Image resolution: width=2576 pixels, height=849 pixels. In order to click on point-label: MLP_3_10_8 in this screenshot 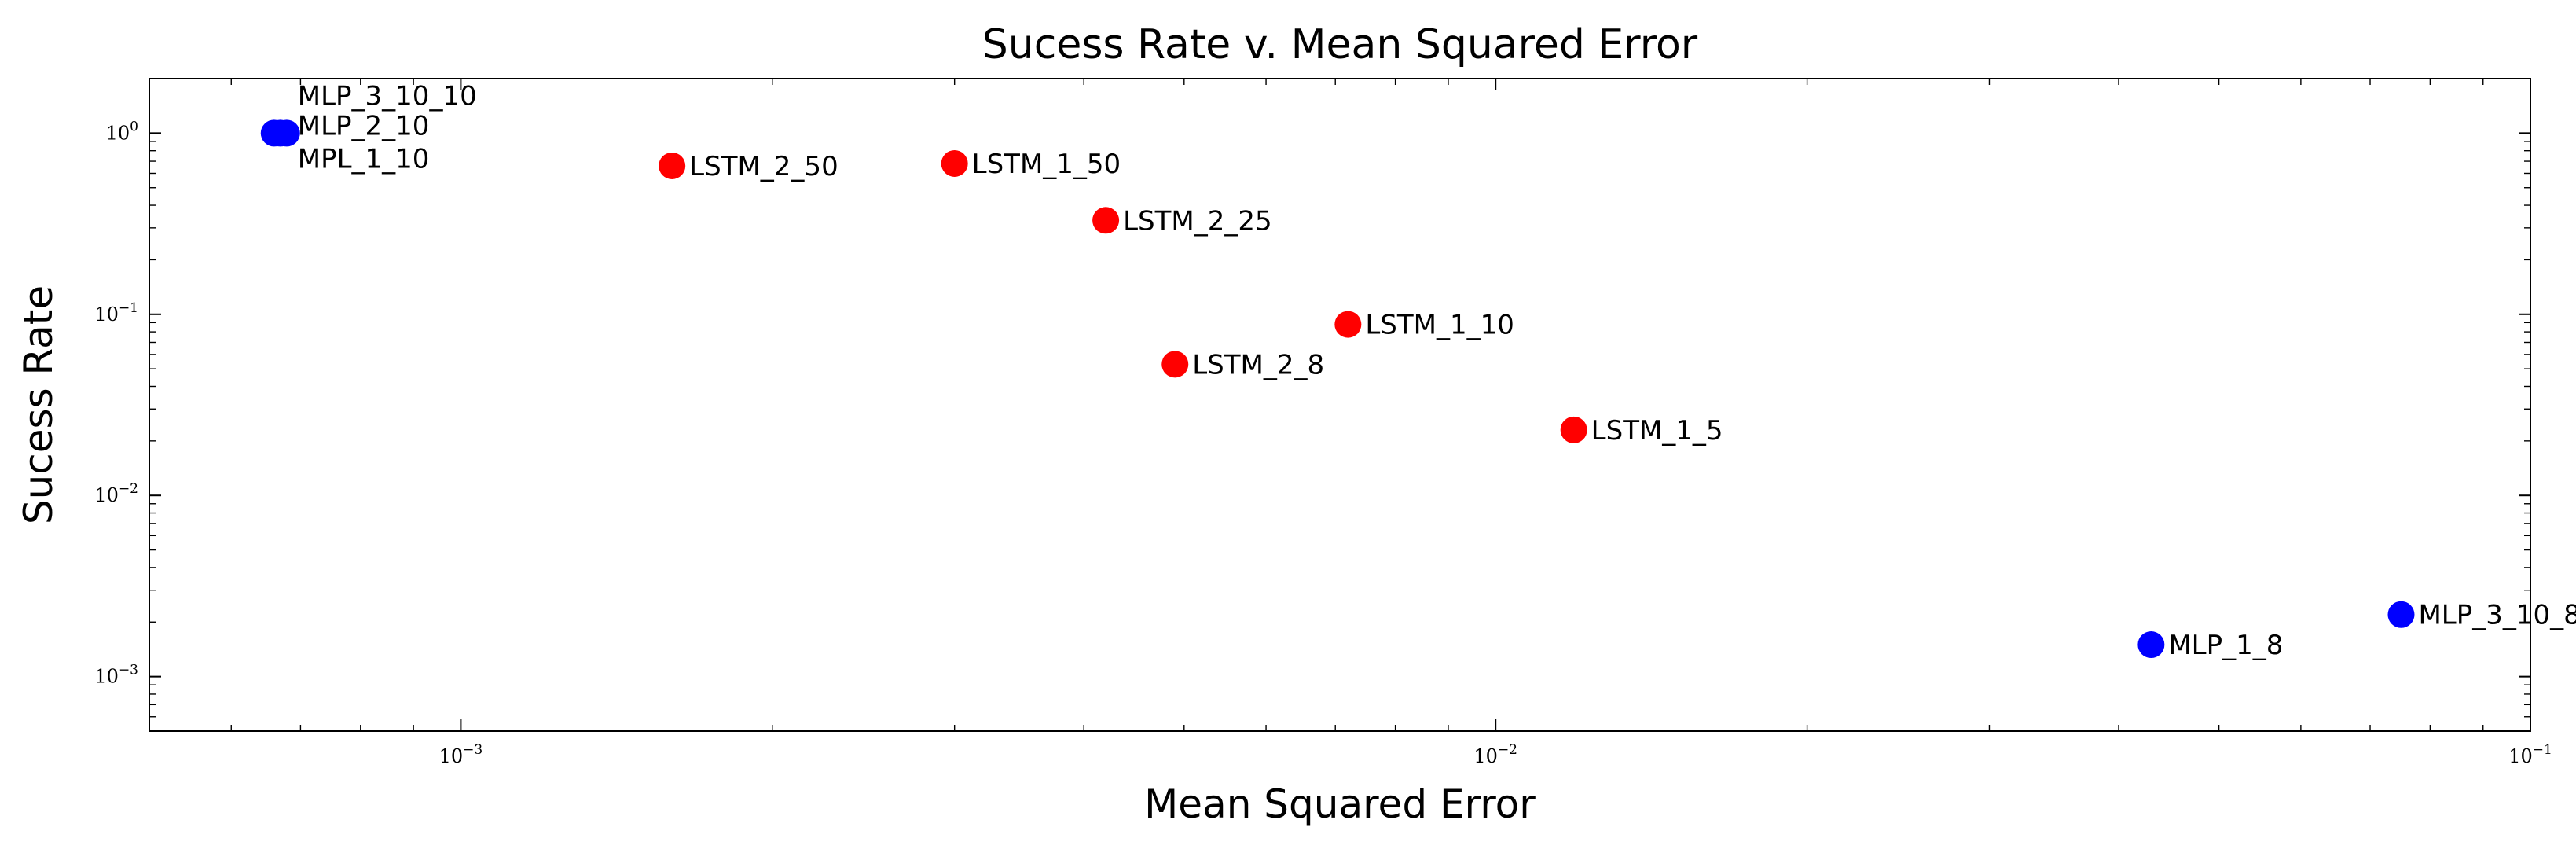, I will do `click(2497, 615)`.